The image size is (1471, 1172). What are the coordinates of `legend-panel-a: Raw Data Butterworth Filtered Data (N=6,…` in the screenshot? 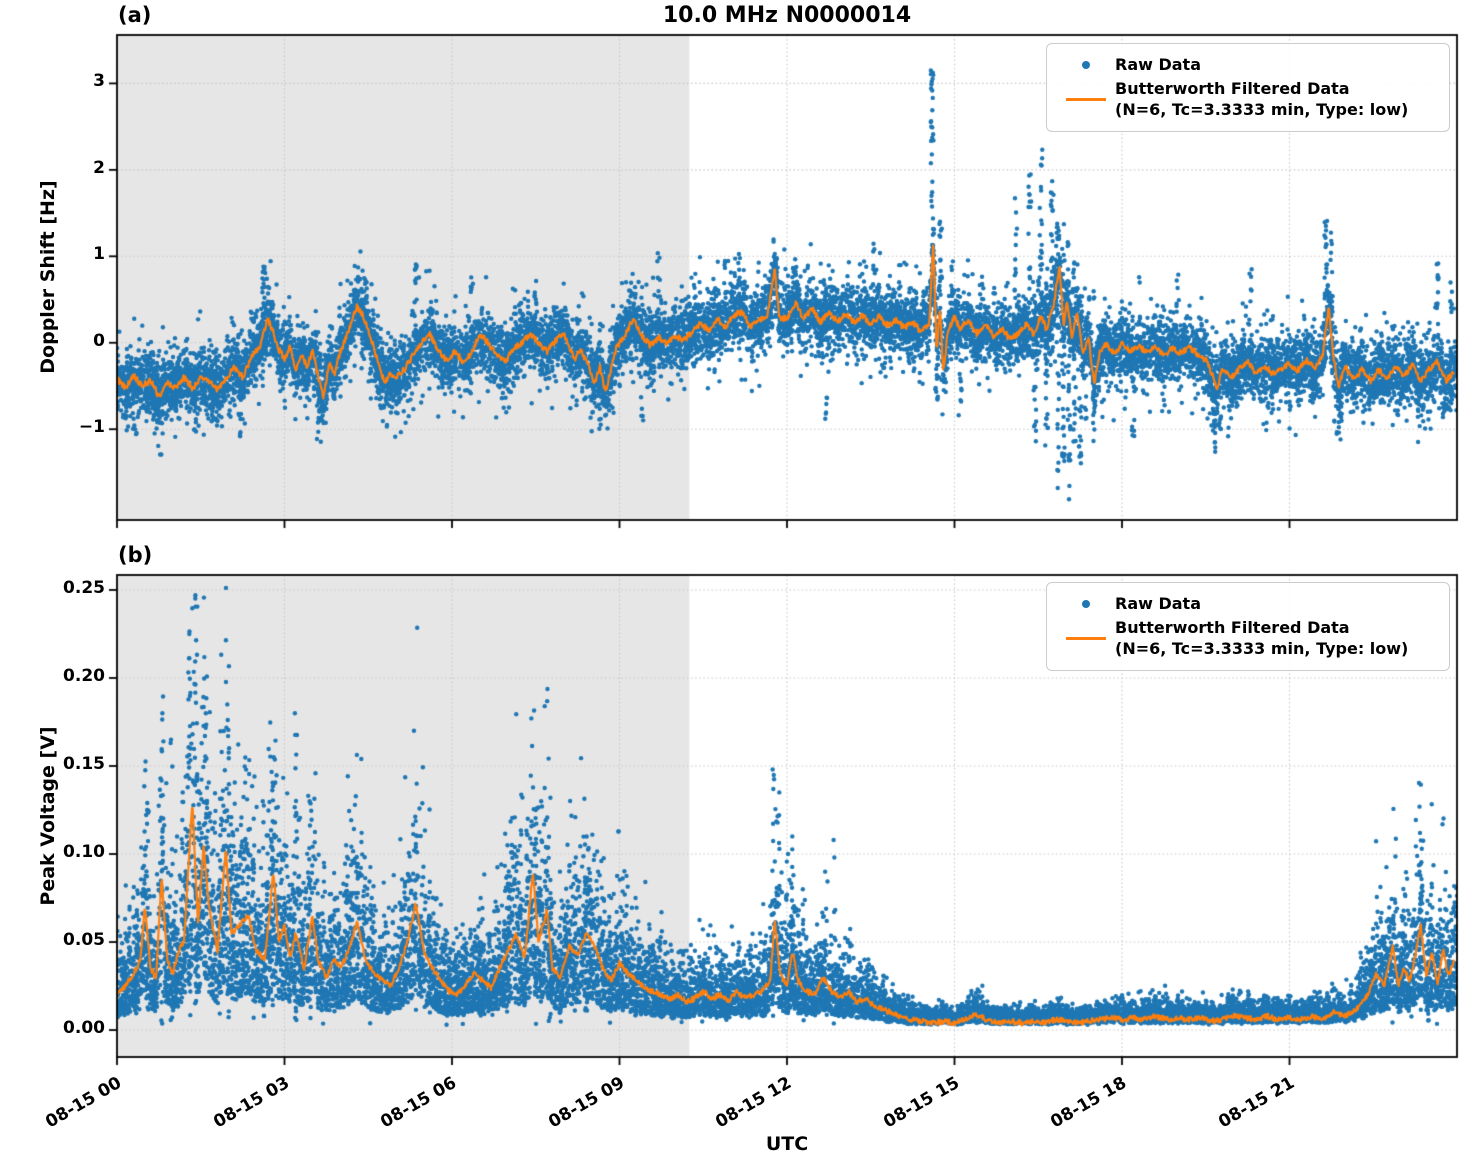 It's located at (1248, 87).